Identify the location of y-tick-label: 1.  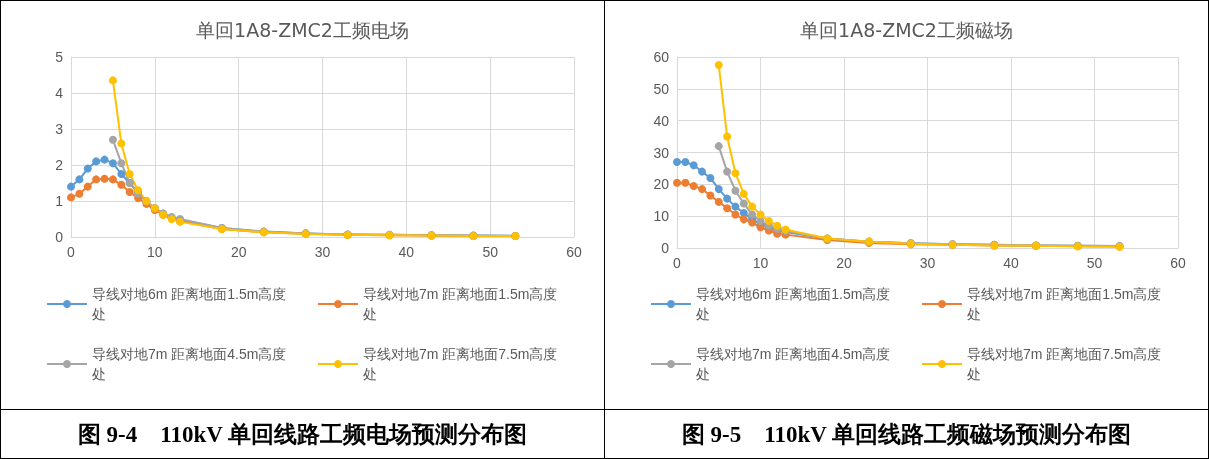
(59, 201).